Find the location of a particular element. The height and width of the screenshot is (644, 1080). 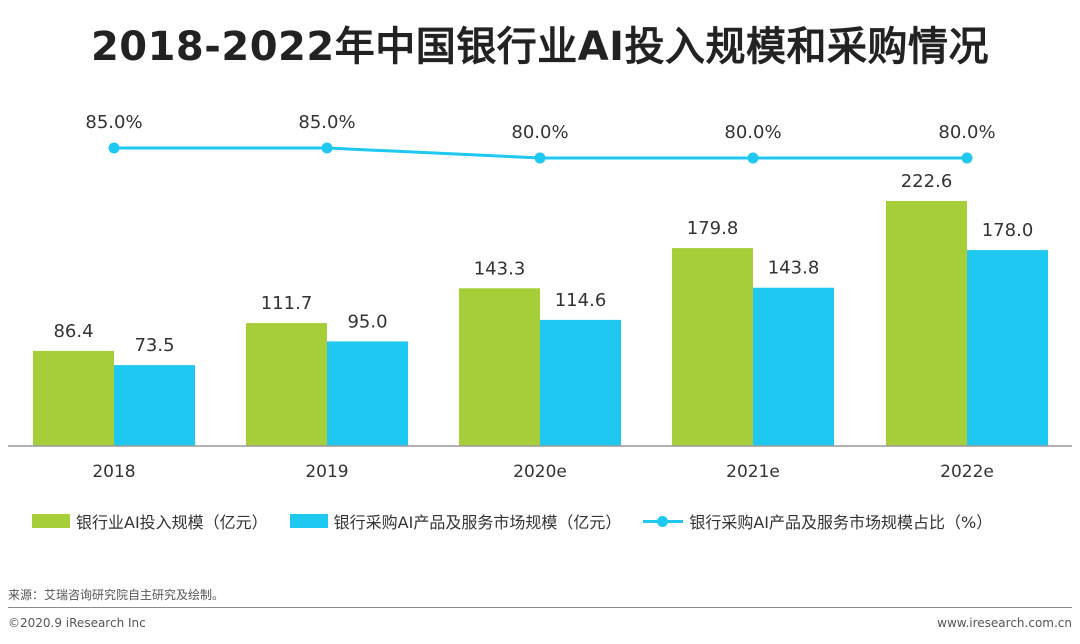

data-label-investment: 86.4 is located at coordinates (73, 331).